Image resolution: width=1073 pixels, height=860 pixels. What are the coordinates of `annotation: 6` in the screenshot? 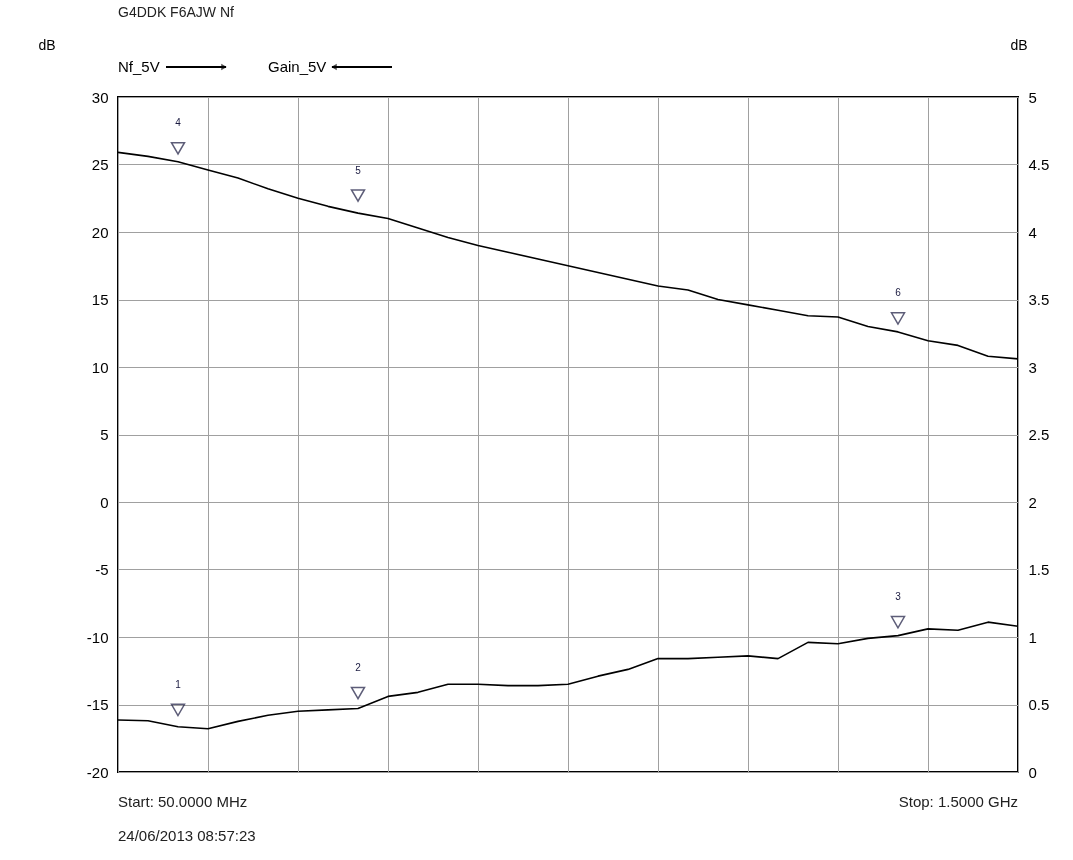 It's located at (898, 293).